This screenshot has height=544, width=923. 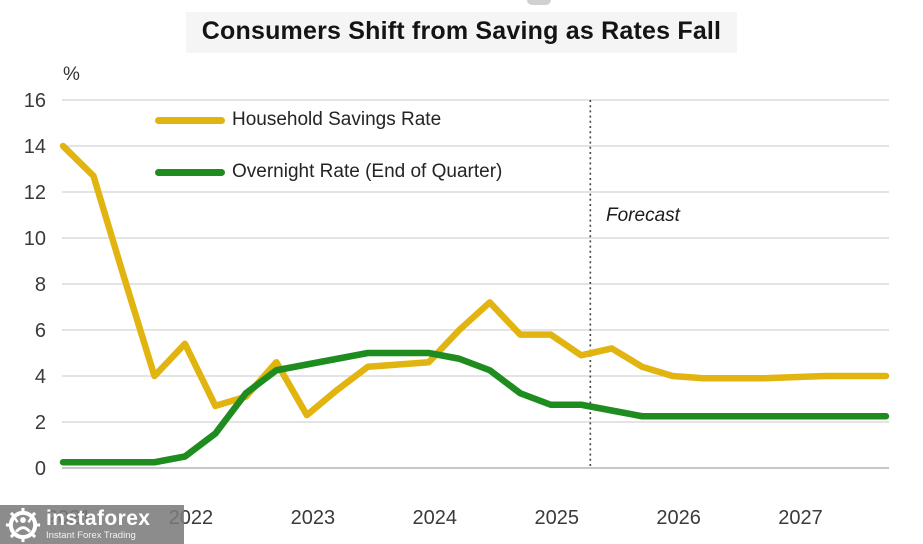 I want to click on y-tick-label: 2, so click(x=40, y=423).